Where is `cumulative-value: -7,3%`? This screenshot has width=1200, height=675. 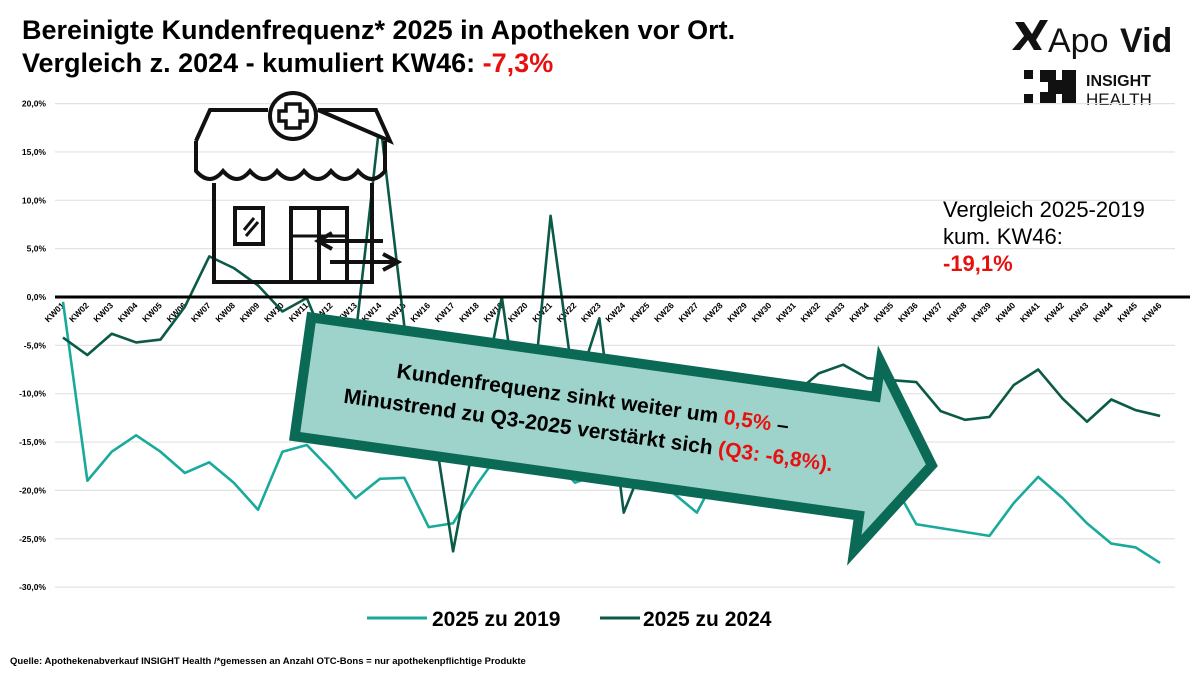 cumulative-value: -7,3% is located at coordinates (518, 63).